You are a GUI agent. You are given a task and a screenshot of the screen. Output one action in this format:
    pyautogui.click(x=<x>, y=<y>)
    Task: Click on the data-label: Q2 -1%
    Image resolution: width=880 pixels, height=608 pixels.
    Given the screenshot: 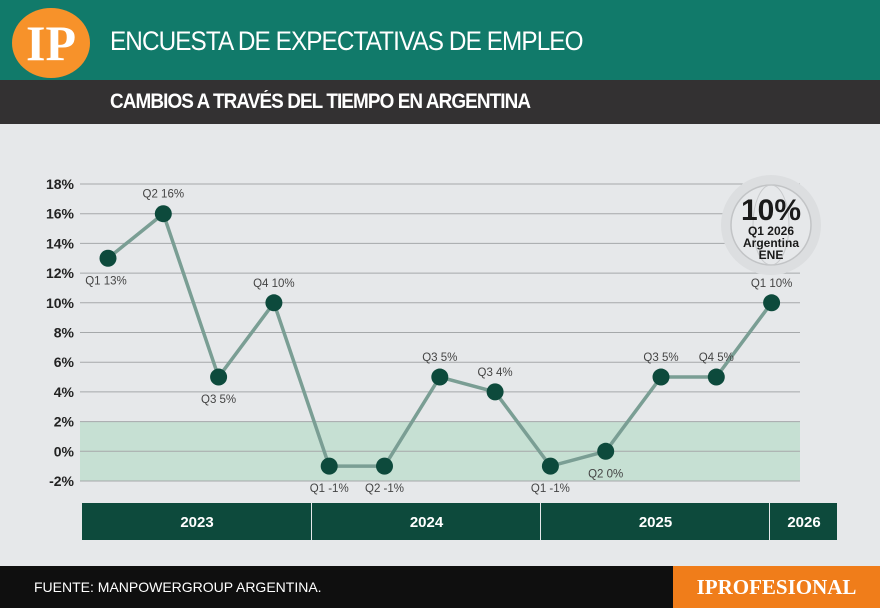 What is the action you would take?
    pyautogui.click(x=384, y=489)
    